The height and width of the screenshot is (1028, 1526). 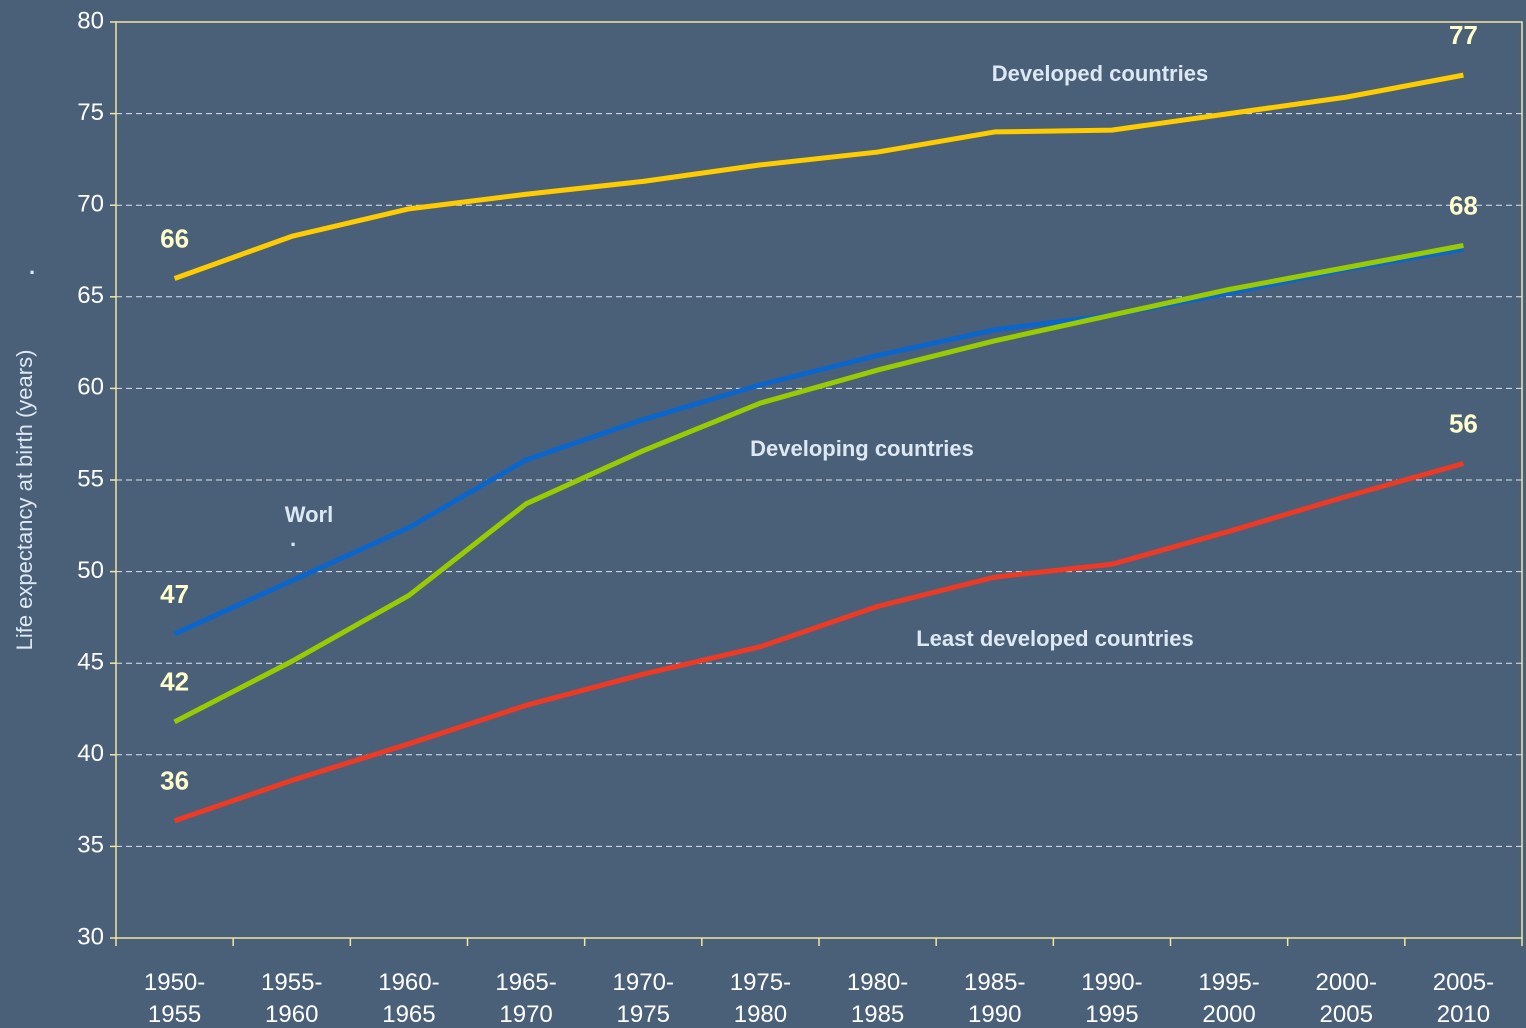 I want to click on x-tick-label: 2005-2010, so click(x=1463, y=998).